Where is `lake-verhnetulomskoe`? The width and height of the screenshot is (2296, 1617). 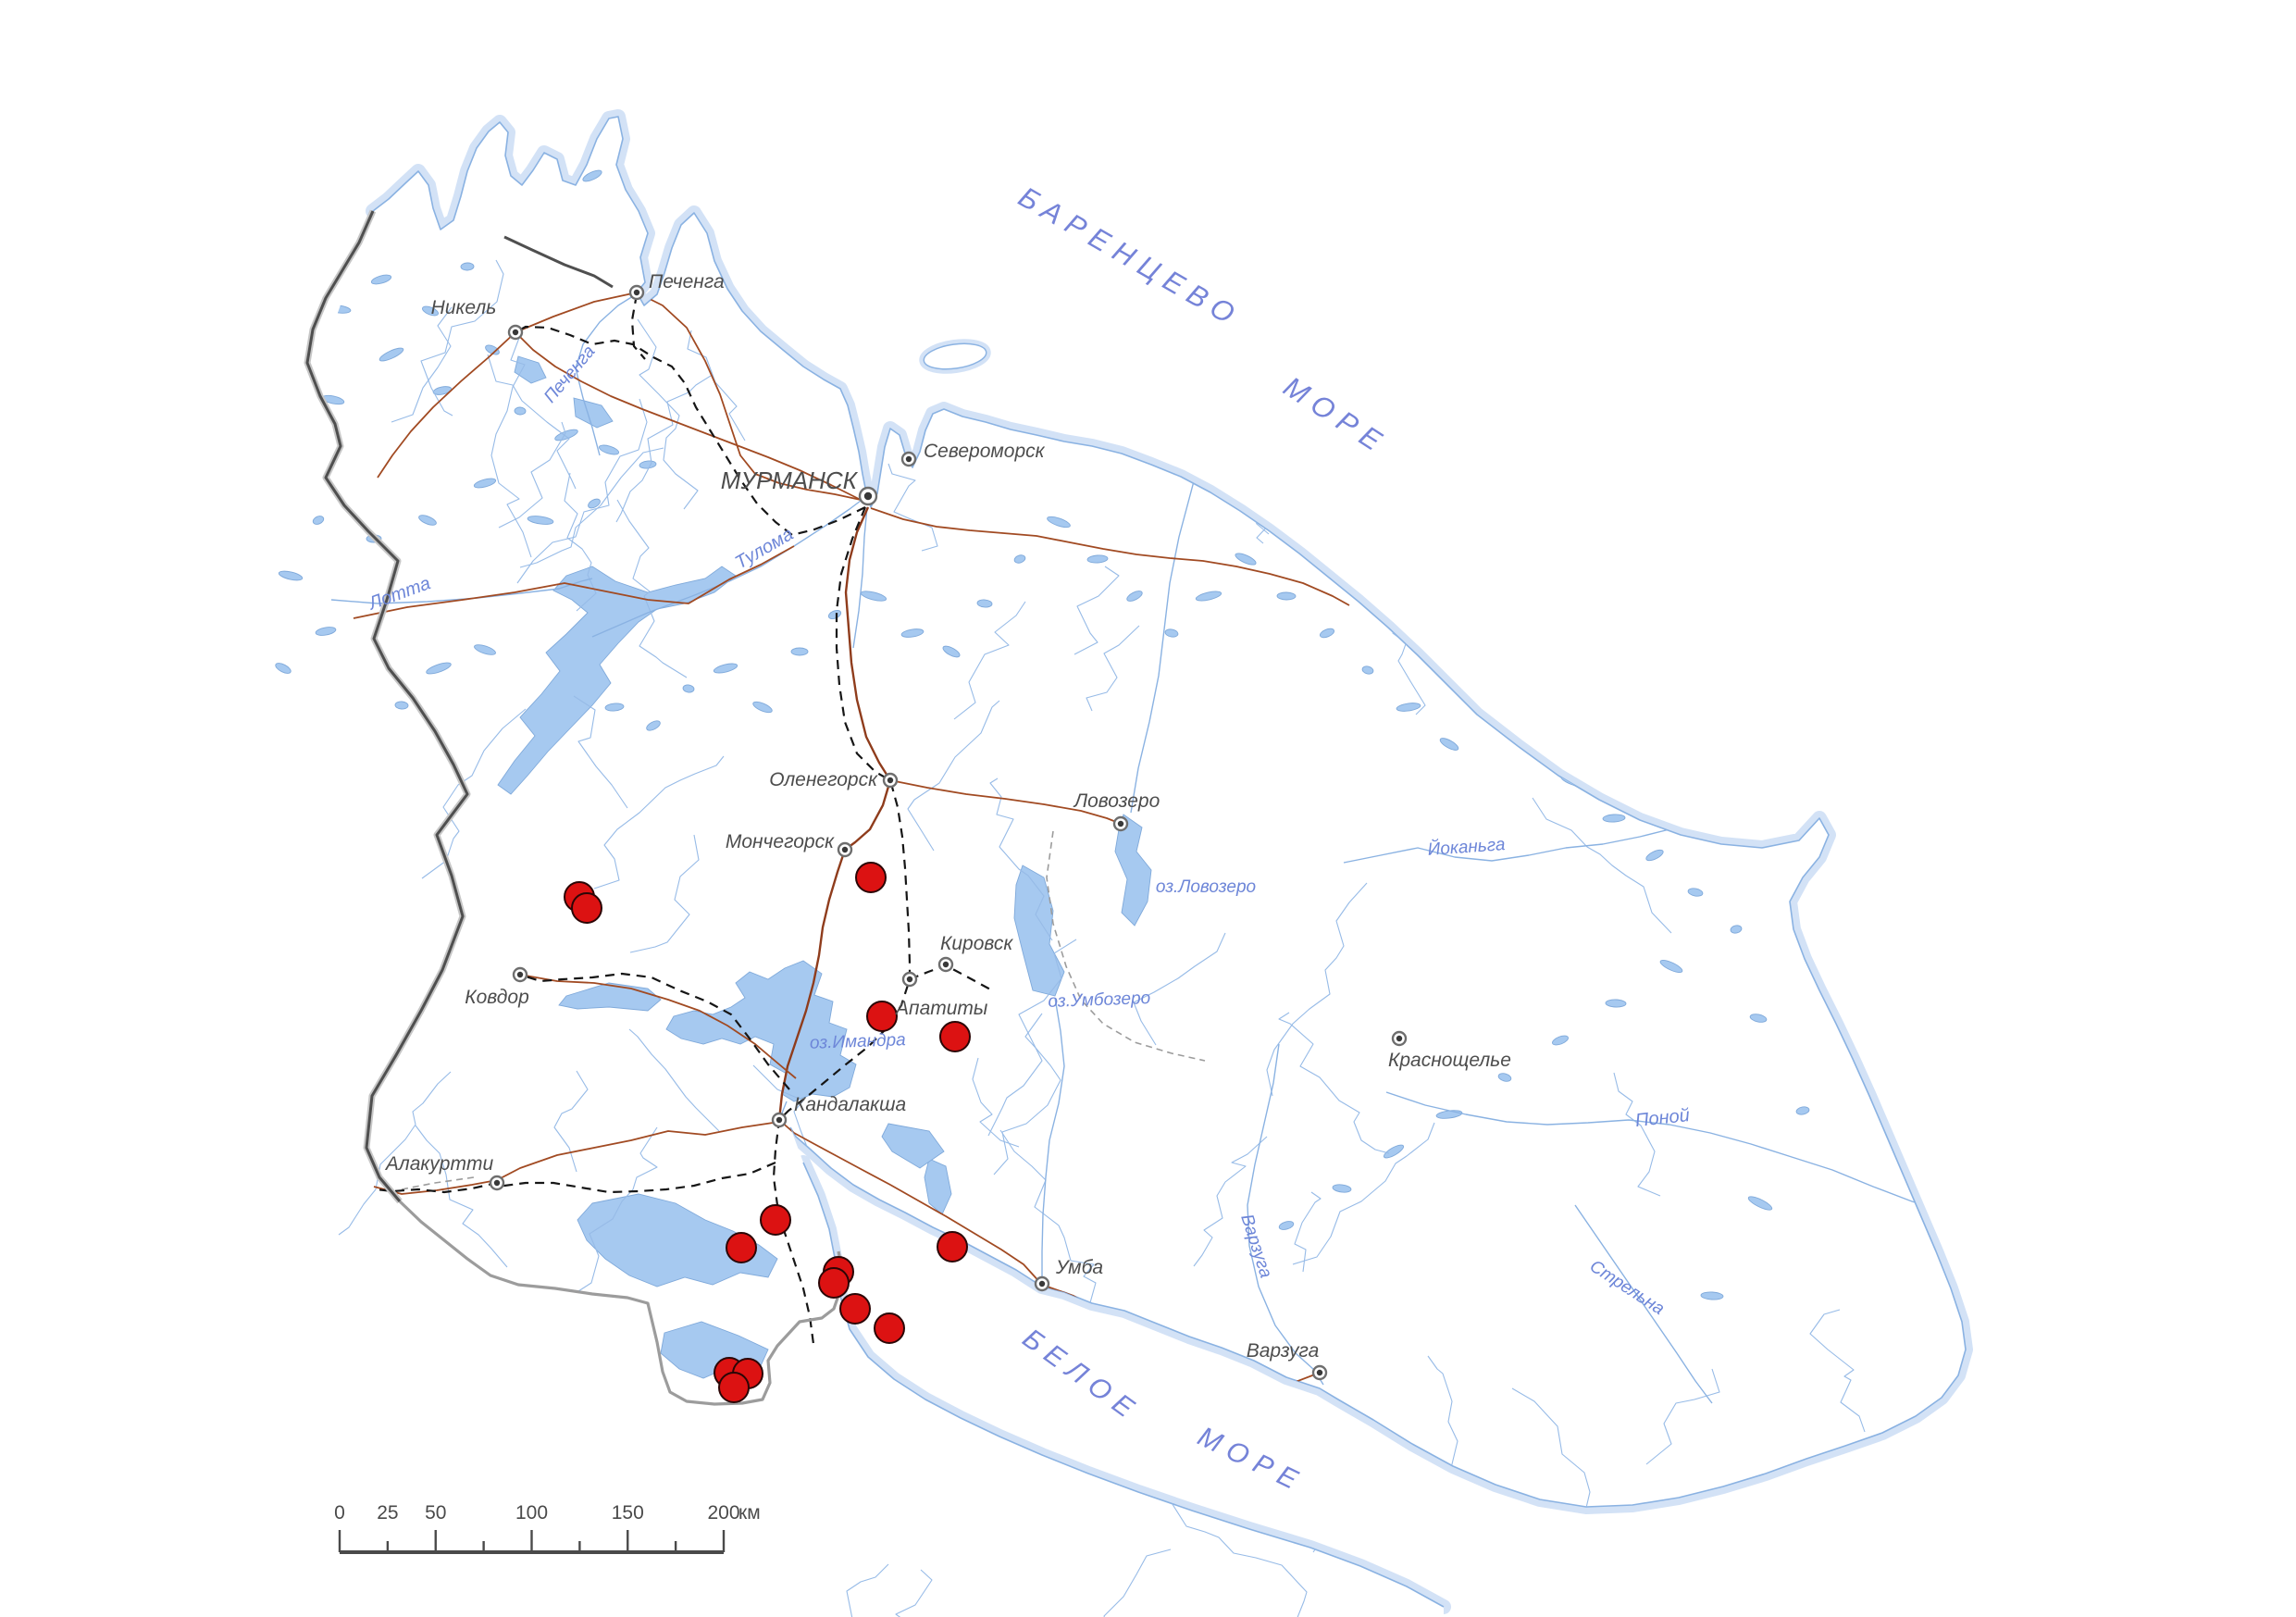
lake-verhnetulomskoe is located at coordinates (617, 681).